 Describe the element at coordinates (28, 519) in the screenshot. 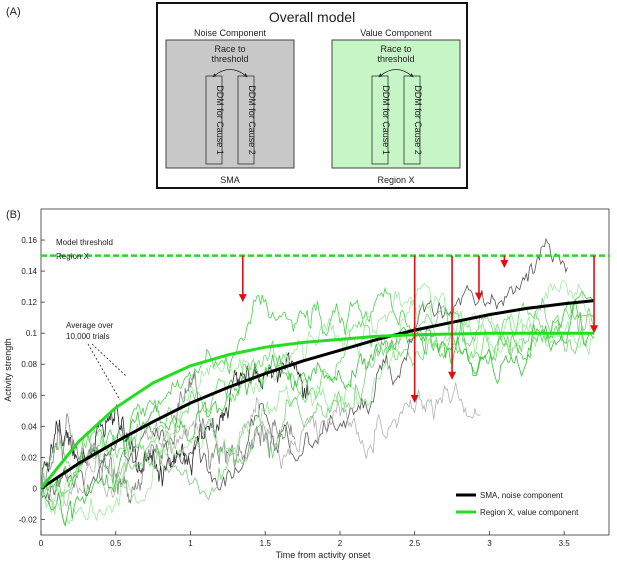

I see `y-tick-label: -0.02` at that location.